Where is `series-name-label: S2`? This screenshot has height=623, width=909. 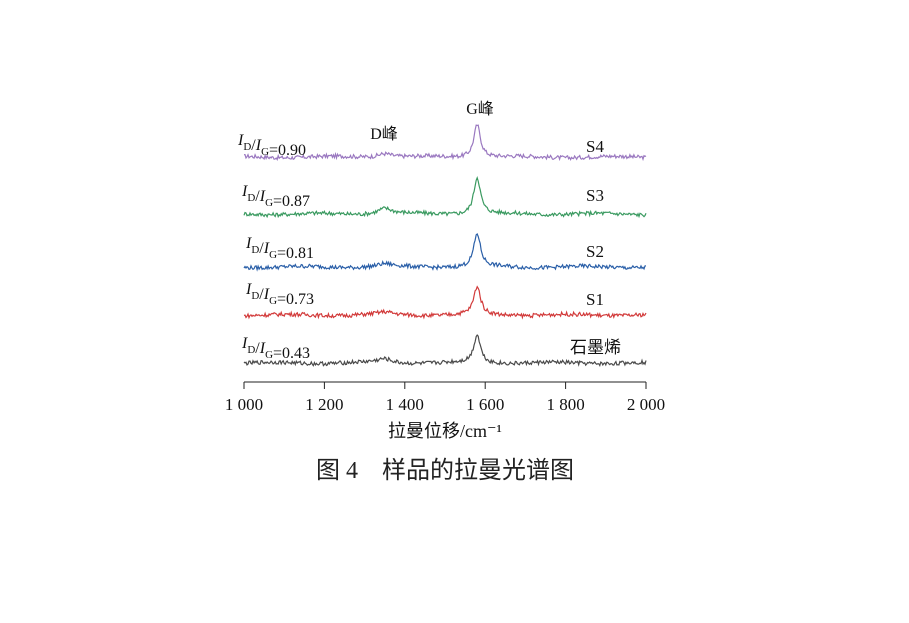
series-name-label: S2 is located at coordinates (595, 251).